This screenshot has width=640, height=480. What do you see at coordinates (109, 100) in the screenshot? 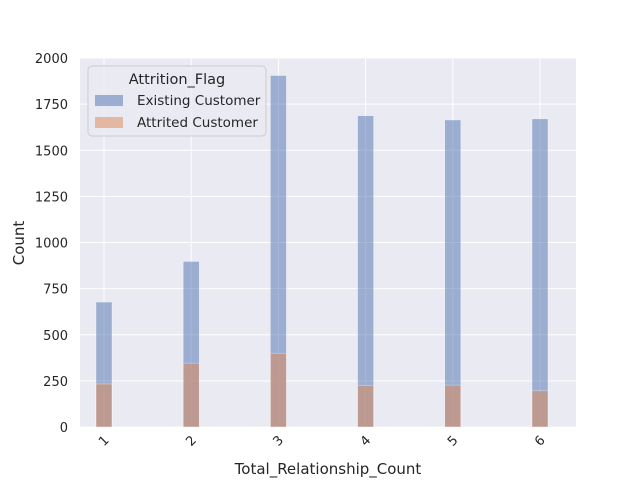
I see `legend-swatch-existing` at bounding box center [109, 100].